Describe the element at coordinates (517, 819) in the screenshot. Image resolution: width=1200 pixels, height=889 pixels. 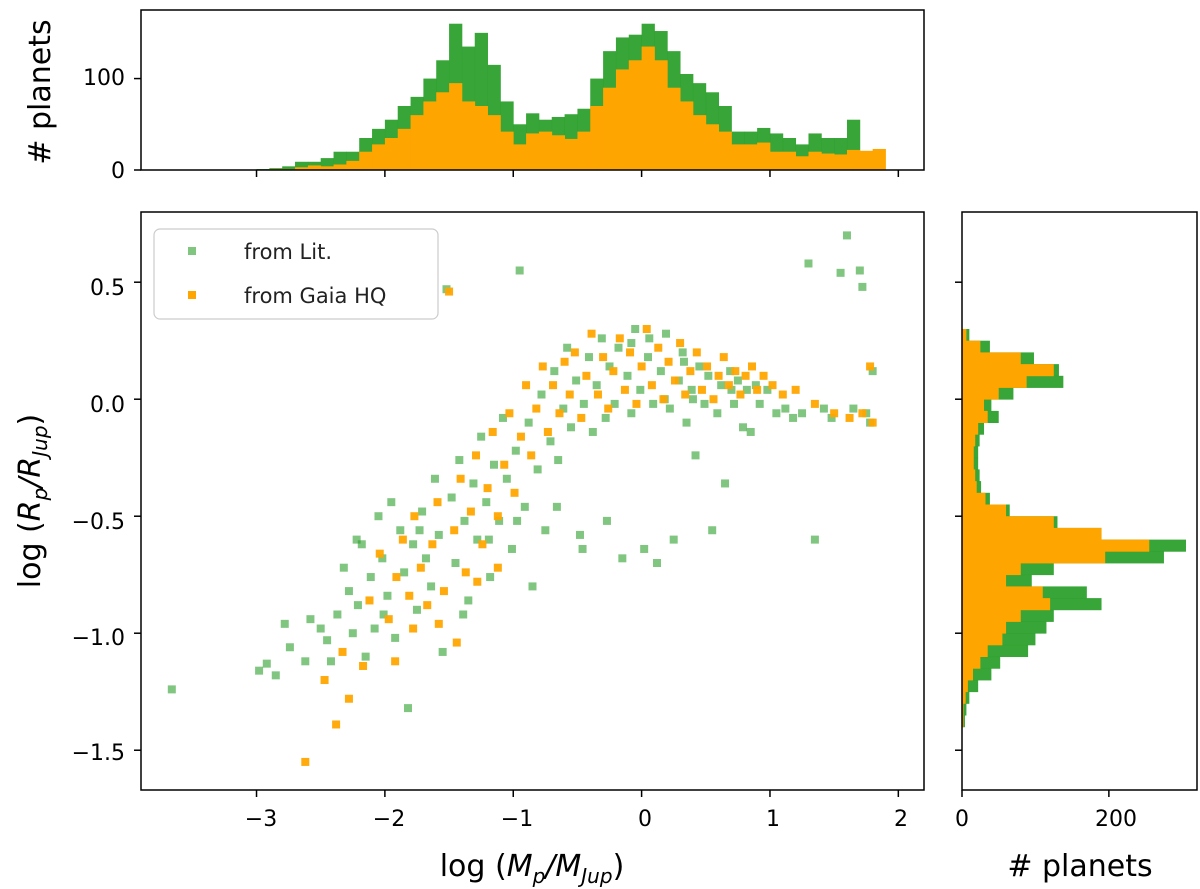
I see `xtick-label-neg1: −1` at that location.